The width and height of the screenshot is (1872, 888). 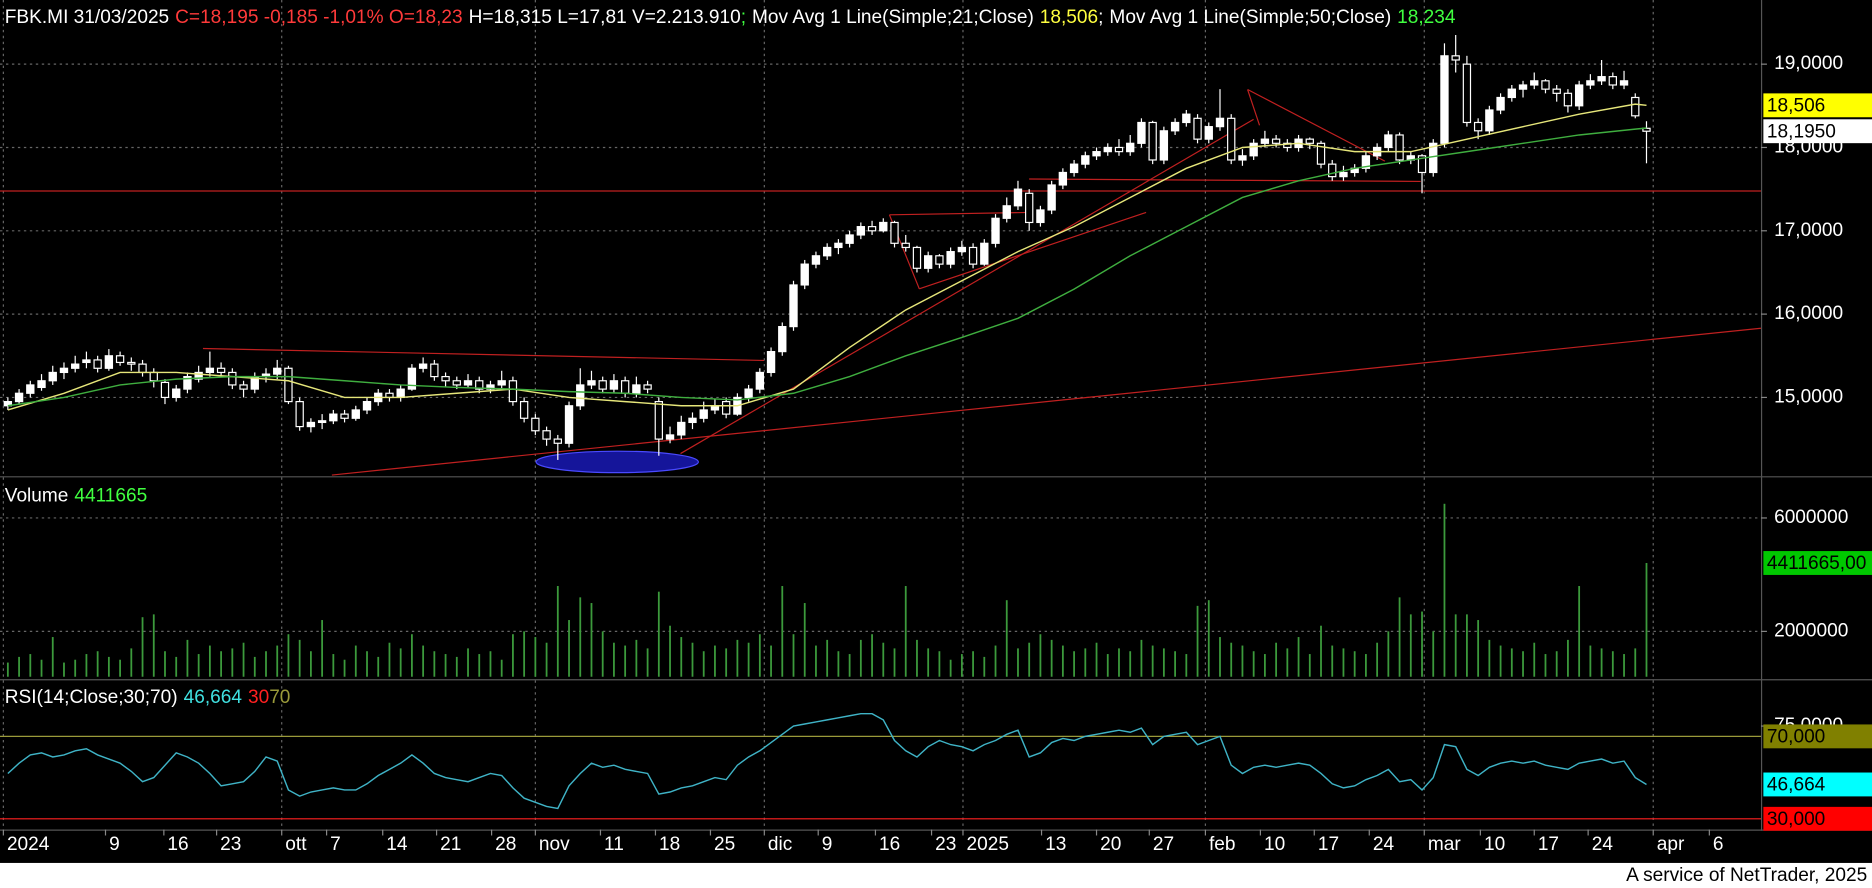 I want to click on x-tick-label: 24, so click(x=1603, y=844).